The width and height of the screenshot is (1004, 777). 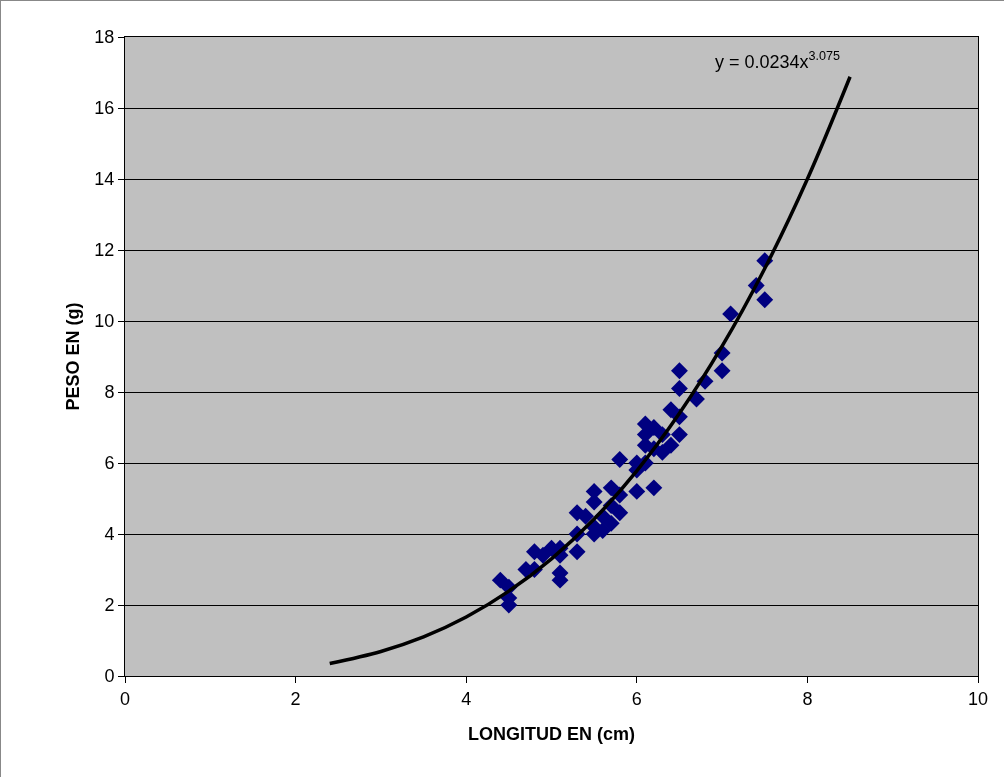 What do you see at coordinates (109, 605) in the screenshot?
I see `y-tick-label: 2` at bounding box center [109, 605].